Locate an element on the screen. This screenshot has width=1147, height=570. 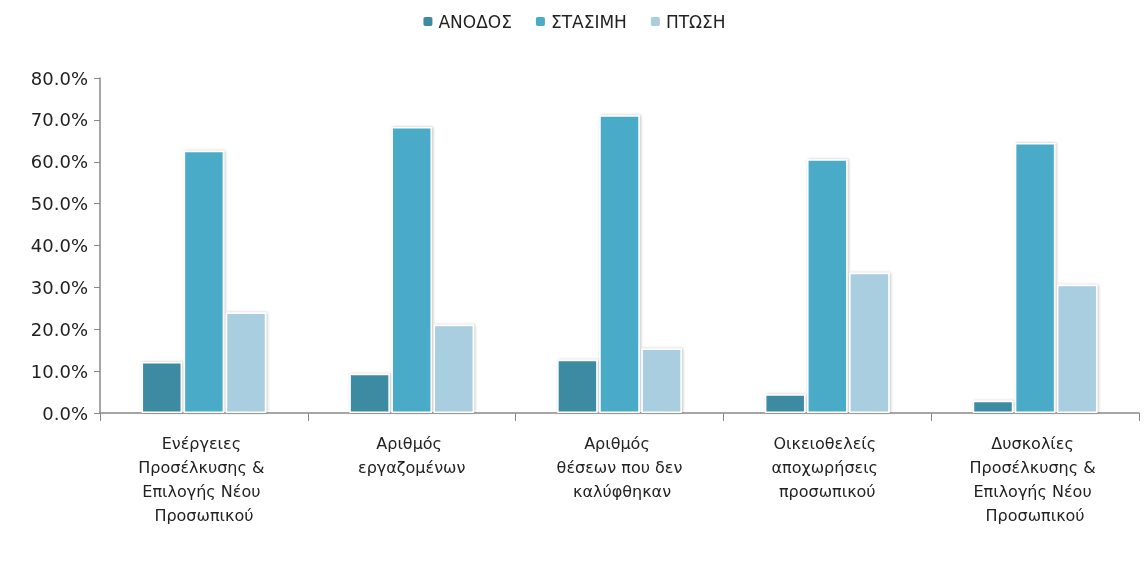
y-tick-label: 10.0% is located at coordinates (59, 371).